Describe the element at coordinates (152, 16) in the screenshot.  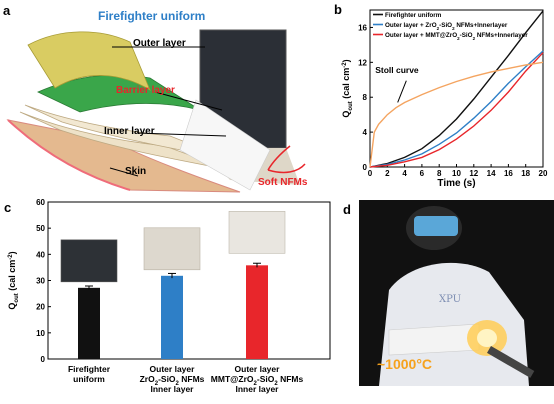
I see `panel-a-title: Firefighter uniform` at that location.